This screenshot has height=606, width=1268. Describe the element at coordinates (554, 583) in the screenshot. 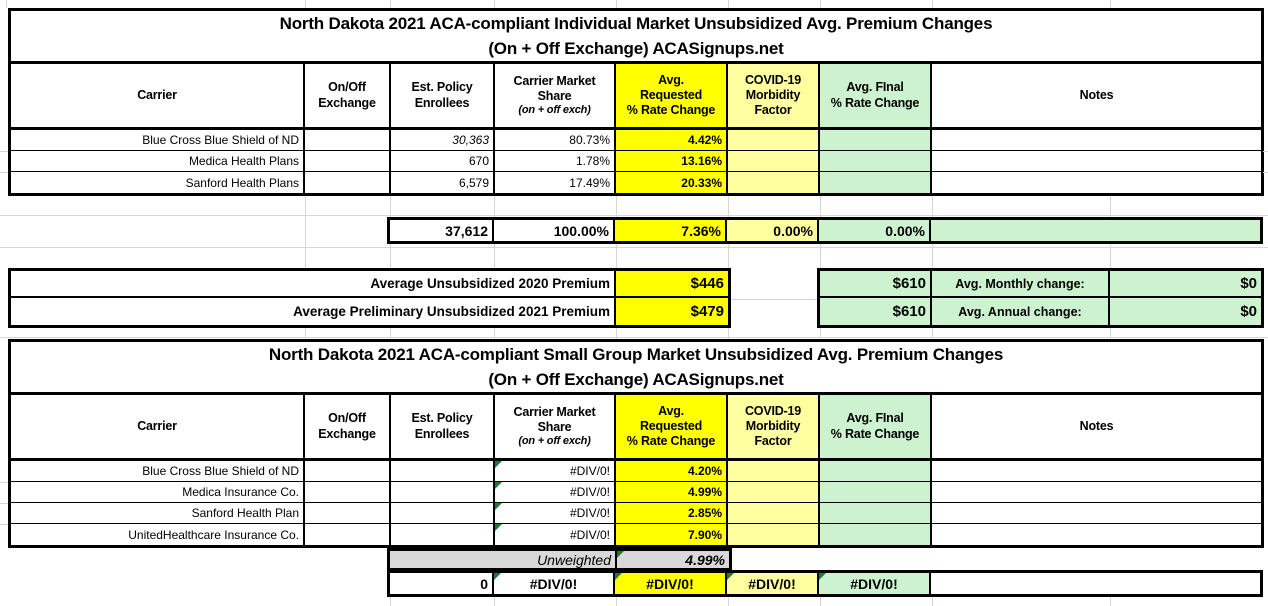

I see `total-share-error-cell: #DIV/0!` at that location.